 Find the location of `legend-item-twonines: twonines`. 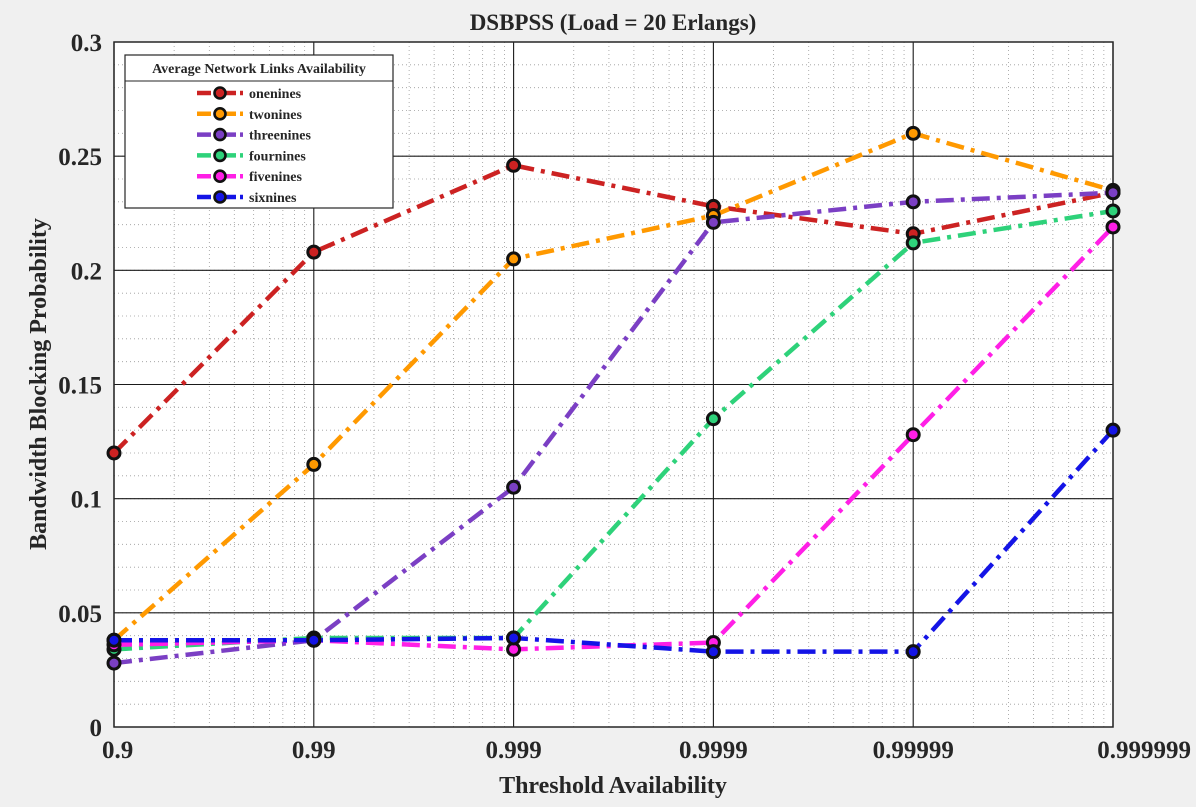

legend-item-twonines: twonines is located at coordinates (249, 115).